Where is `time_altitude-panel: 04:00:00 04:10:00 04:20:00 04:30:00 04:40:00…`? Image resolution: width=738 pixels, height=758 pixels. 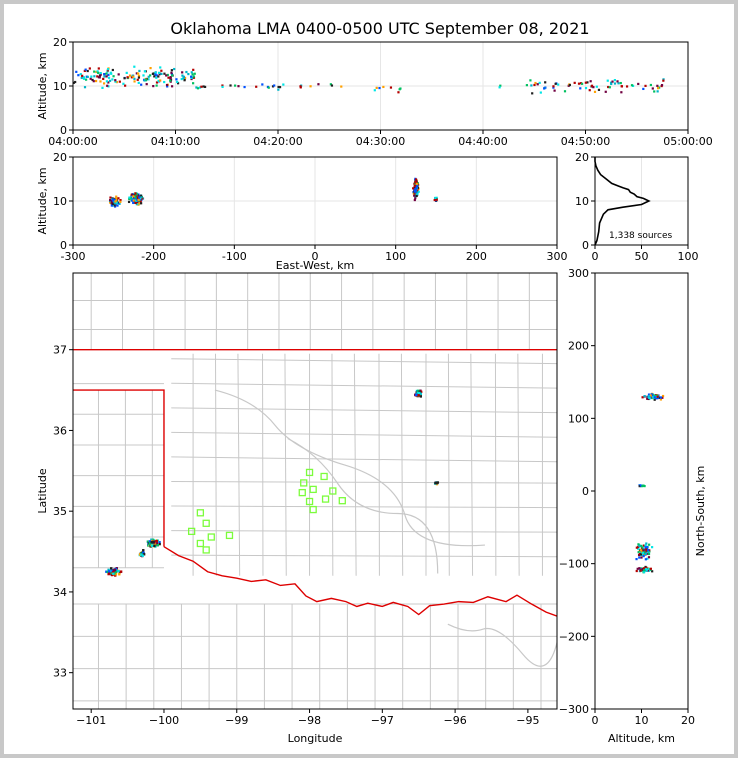
time_altitude-panel: 04:00:00 04:10:00 04:20:00 04:30:00 04:40:00… is located at coordinates (374, 92).